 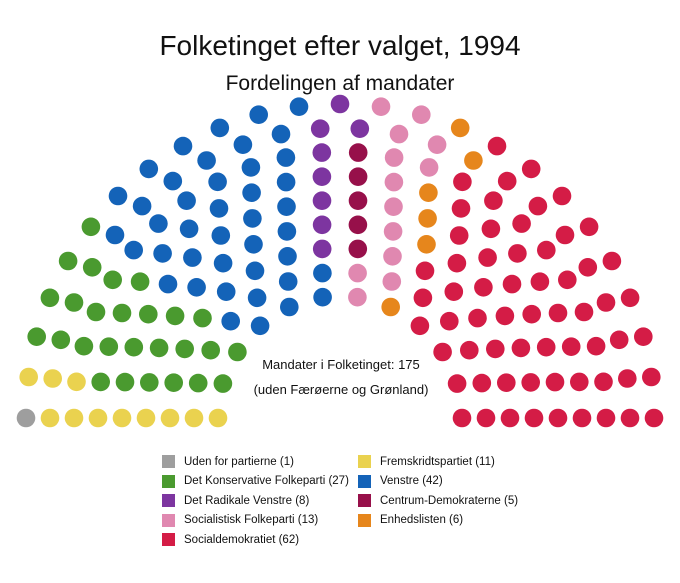 I want to click on legend-item: Fremskridtspartiet (11), so click(x=426, y=461).